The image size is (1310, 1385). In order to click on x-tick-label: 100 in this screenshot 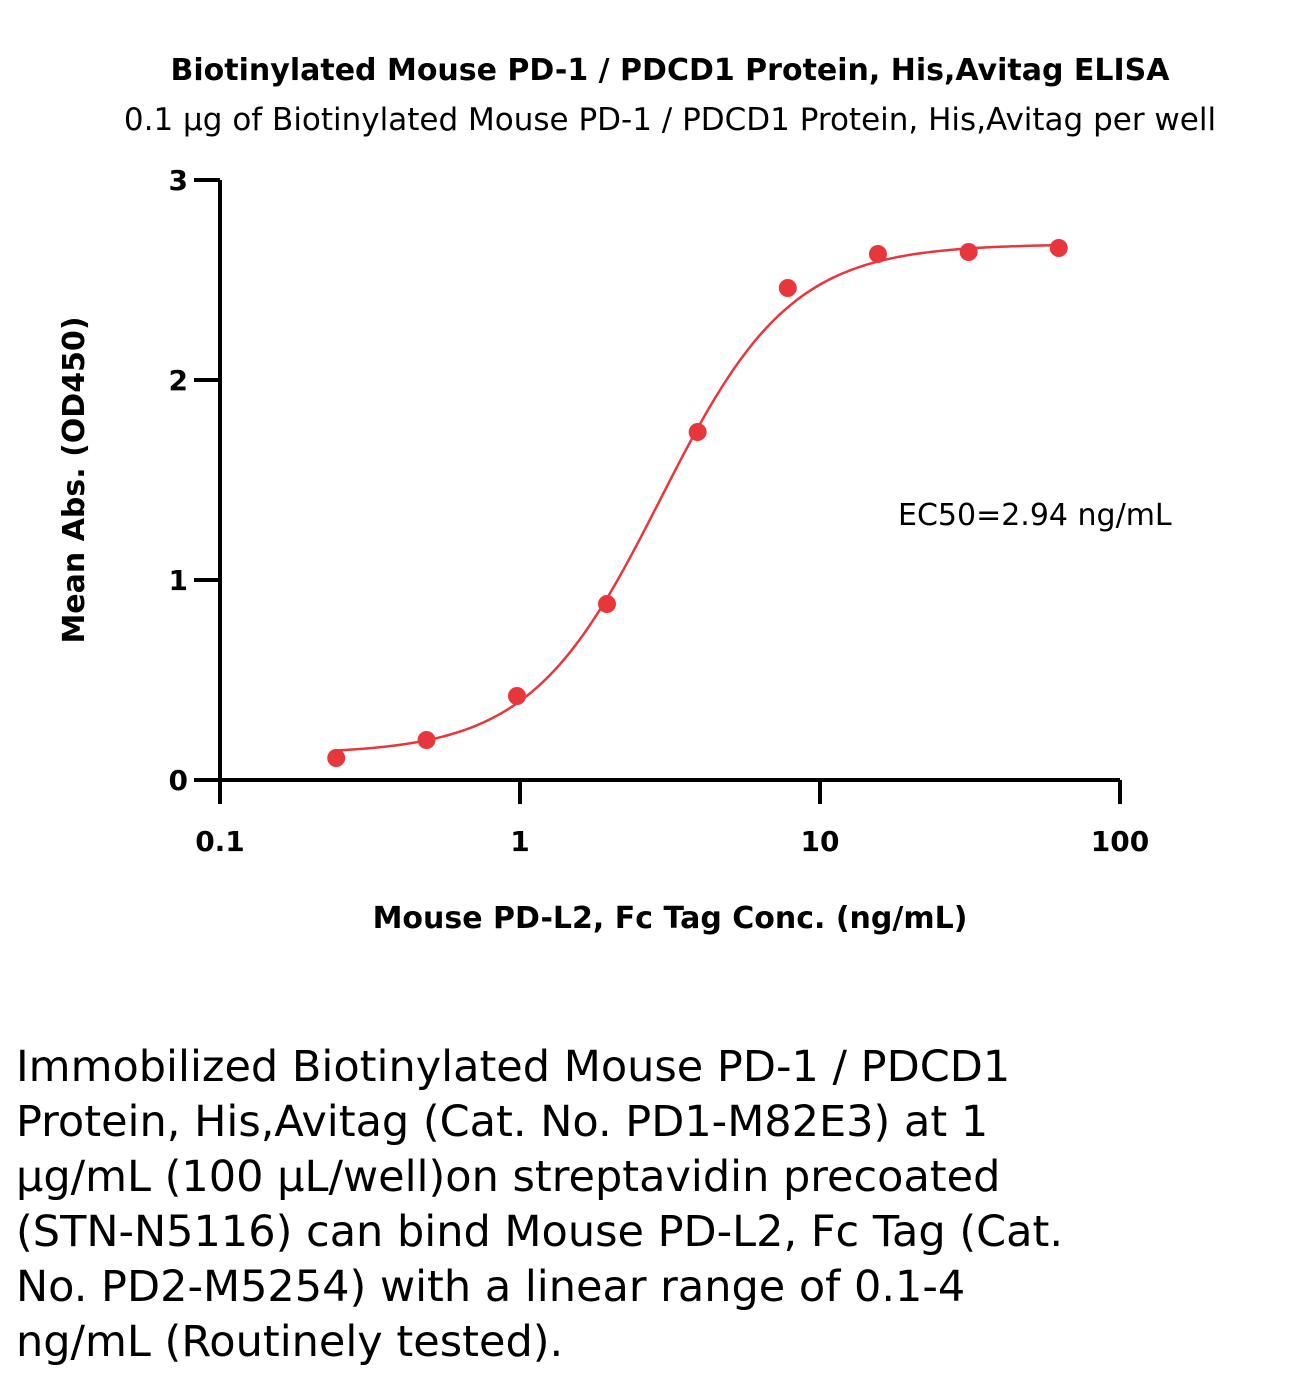, I will do `click(1120, 841)`.